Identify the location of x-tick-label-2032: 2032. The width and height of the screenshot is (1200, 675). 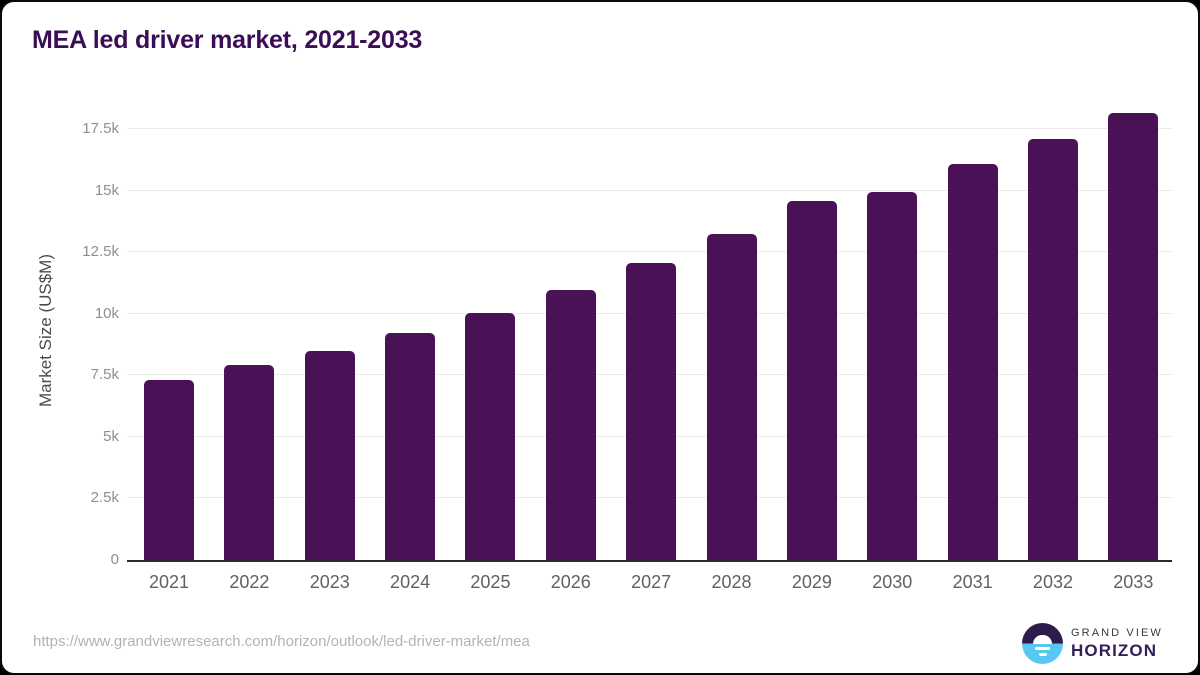
(1052, 582).